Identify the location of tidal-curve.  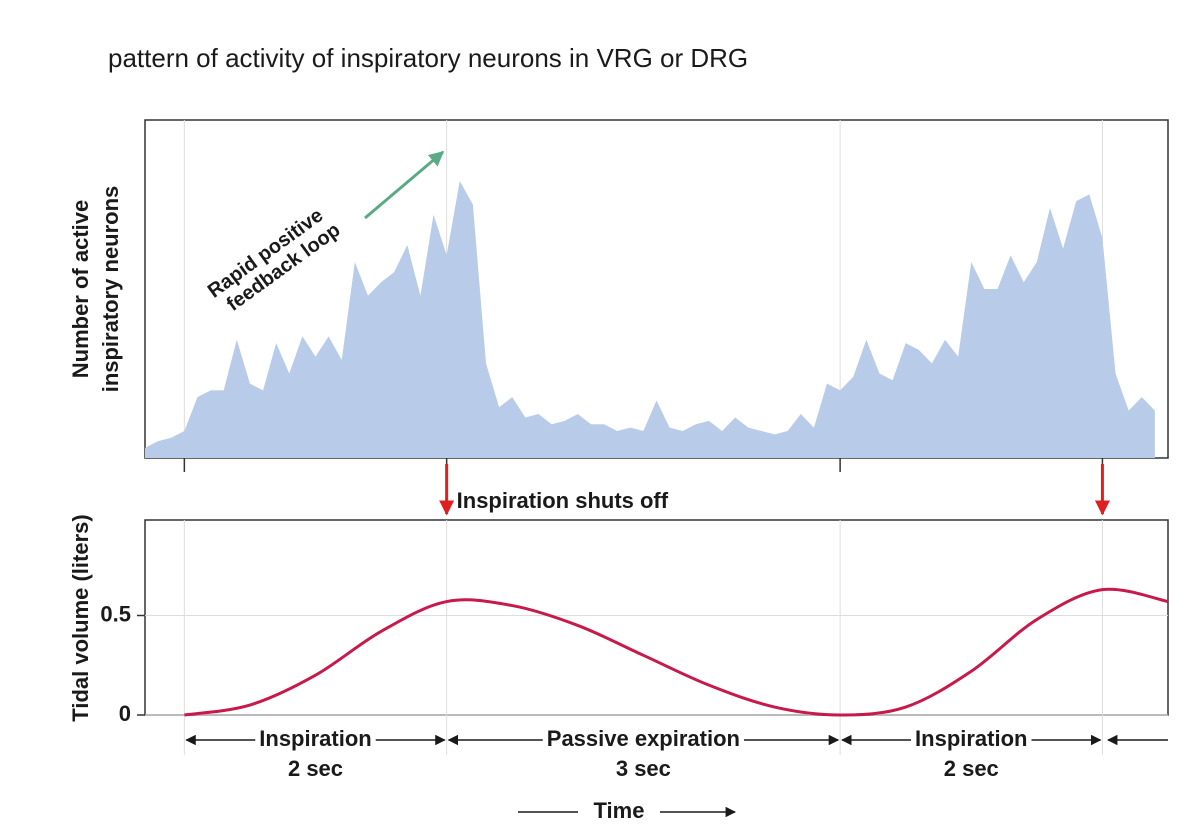
(676, 652).